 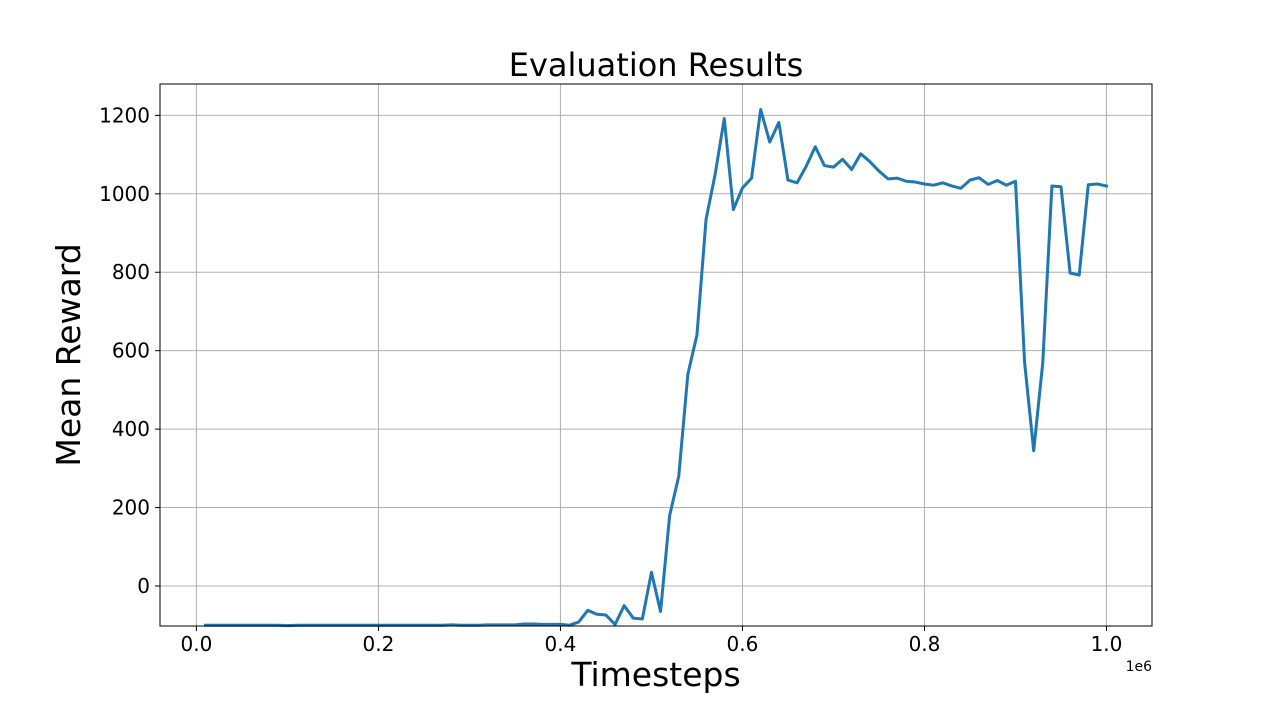 I want to click on chart-title: Evaluation Results, so click(x=656, y=65).